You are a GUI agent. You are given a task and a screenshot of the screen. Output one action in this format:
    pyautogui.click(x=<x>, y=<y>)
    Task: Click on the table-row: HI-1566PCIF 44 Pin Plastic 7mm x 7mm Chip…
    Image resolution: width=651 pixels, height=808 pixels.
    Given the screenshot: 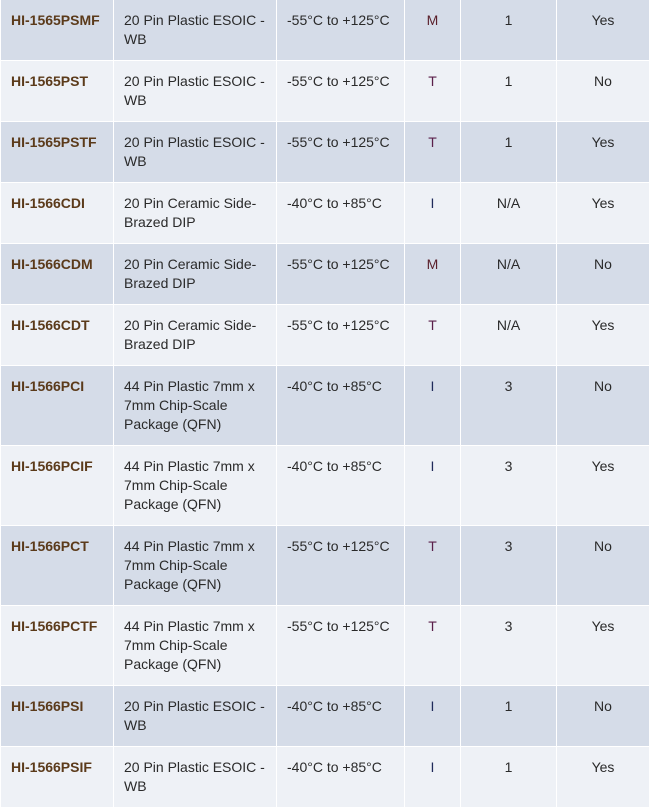 What is the action you would take?
    pyautogui.click(x=325, y=485)
    